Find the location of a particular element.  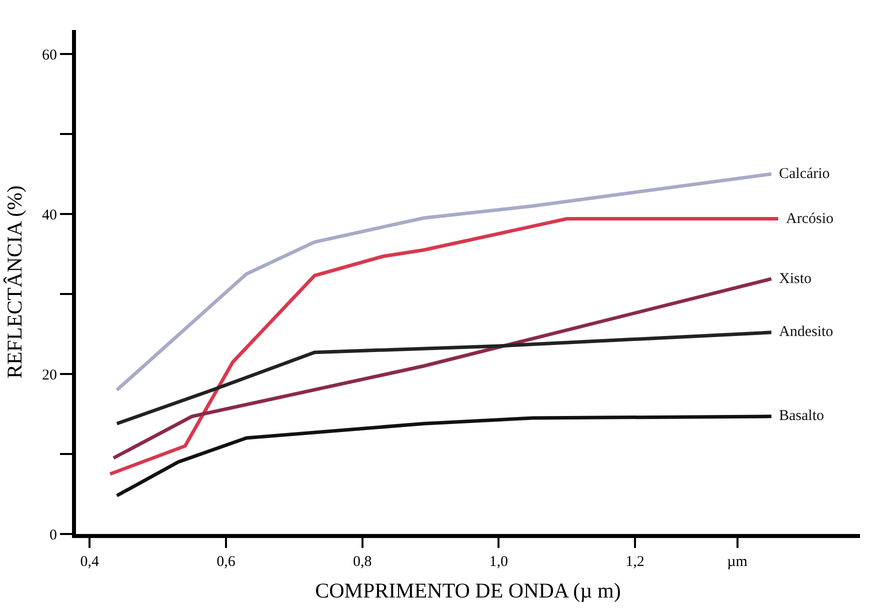

x-tick-label: 0,8 is located at coordinates (362, 562).